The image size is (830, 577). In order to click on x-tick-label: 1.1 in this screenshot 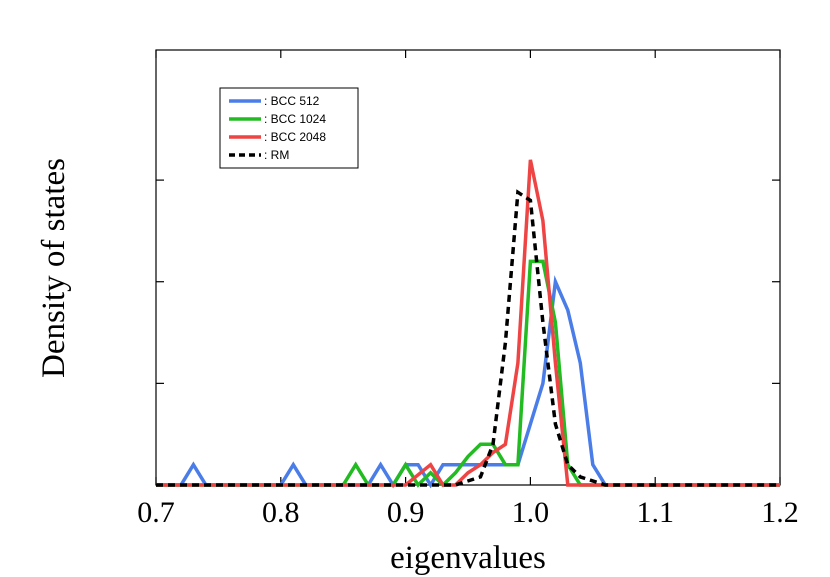, I will do `click(655, 512)`.